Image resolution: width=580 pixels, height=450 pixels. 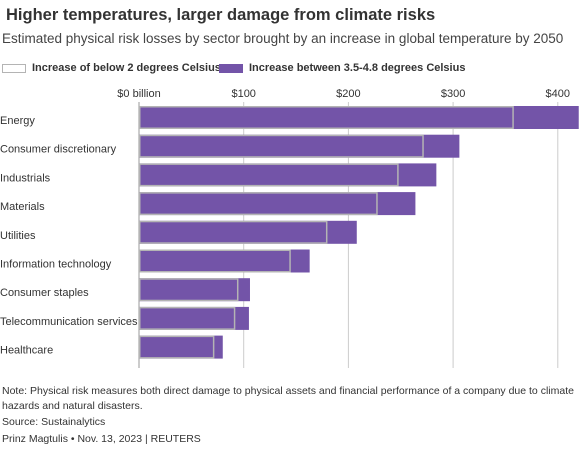 What do you see at coordinates (243, 94) in the screenshot?
I see `x-tick-label-1: $100` at bounding box center [243, 94].